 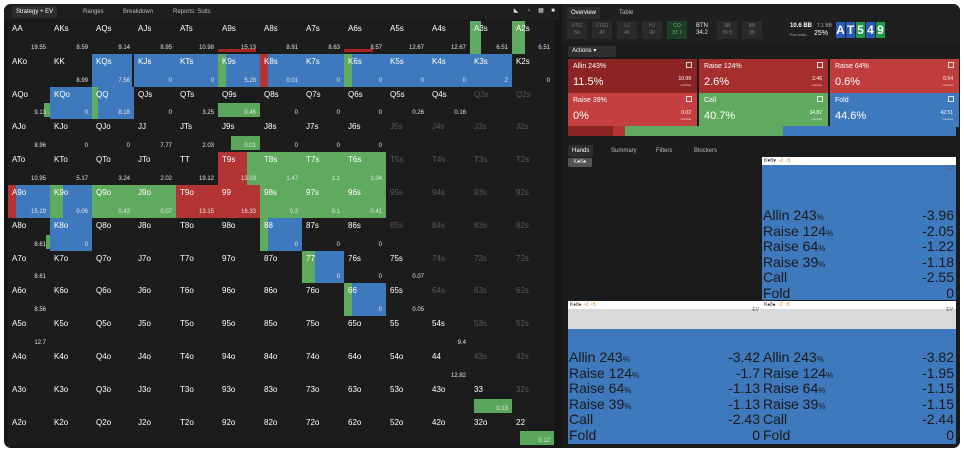 I want to click on hand-cell-ATs: ATs 10.98, so click(x=197, y=37).